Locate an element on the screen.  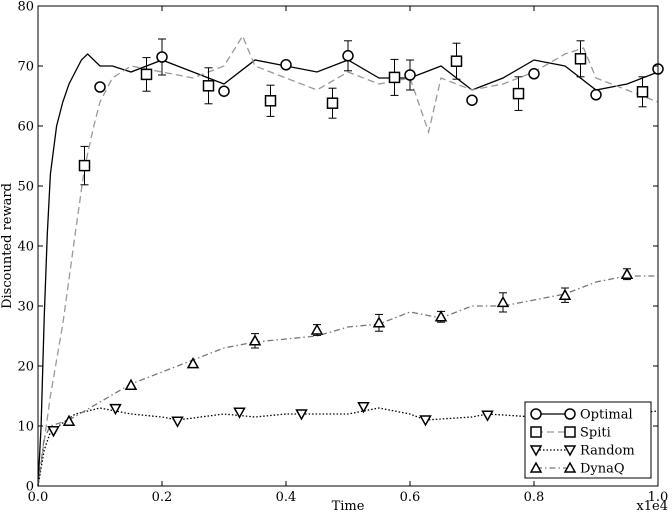
x-tick-label: 0.6 is located at coordinates (410, 497).